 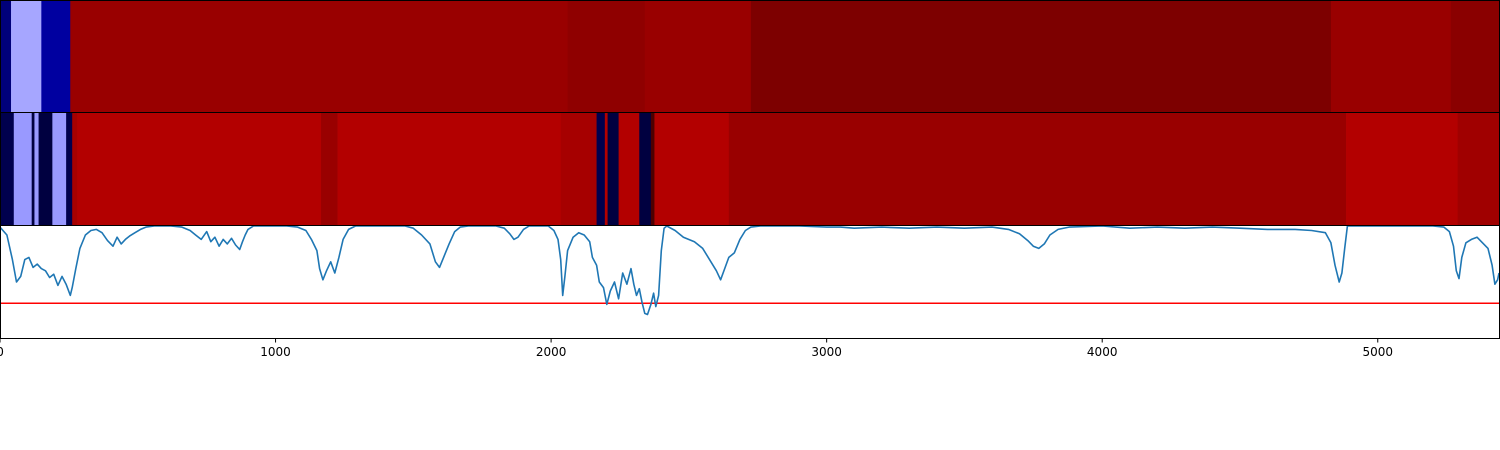 What do you see at coordinates (1377, 352) in the screenshot?
I see `x-tick-label-5000: 5000` at bounding box center [1377, 352].